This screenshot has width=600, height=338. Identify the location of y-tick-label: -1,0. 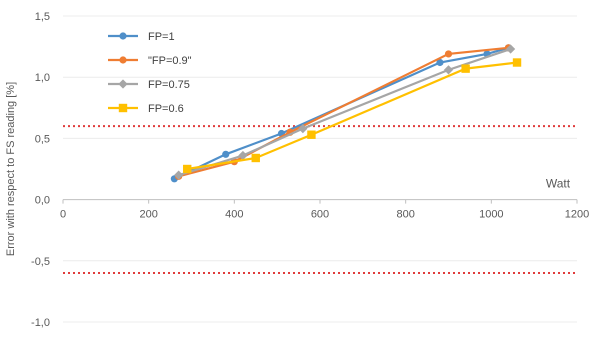
(40, 323).